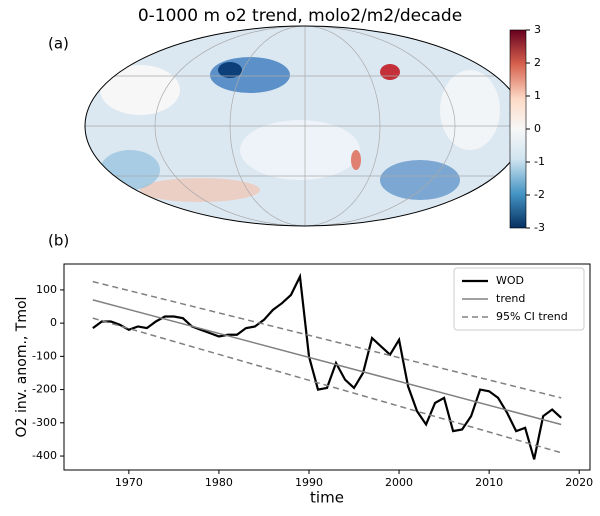 The image size is (600, 516). I want to click on y-tick-label: -200, so click(44, 389).